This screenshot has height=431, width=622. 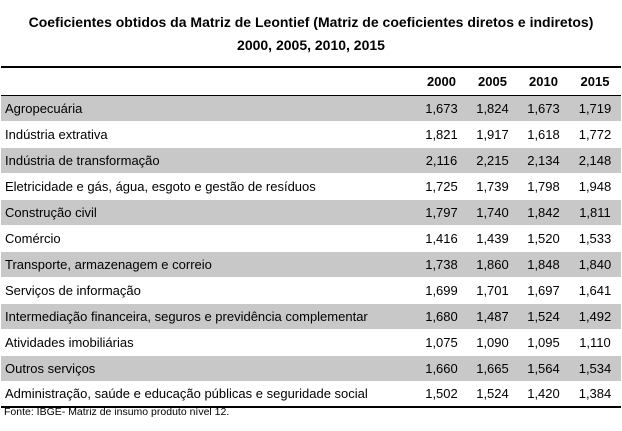 What do you see at coordinates (543, 264) in the screenshot?
I see `cell-2010: 1,848` at bounding box center [543, 264].